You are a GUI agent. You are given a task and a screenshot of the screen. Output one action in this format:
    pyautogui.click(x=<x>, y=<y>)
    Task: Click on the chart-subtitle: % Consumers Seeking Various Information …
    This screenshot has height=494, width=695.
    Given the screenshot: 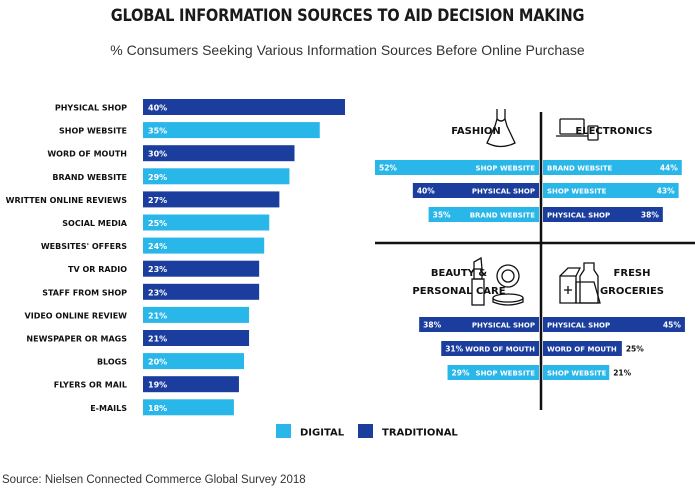 What is the action you would take?
    pyautogui.click(x=347, y=50)
    